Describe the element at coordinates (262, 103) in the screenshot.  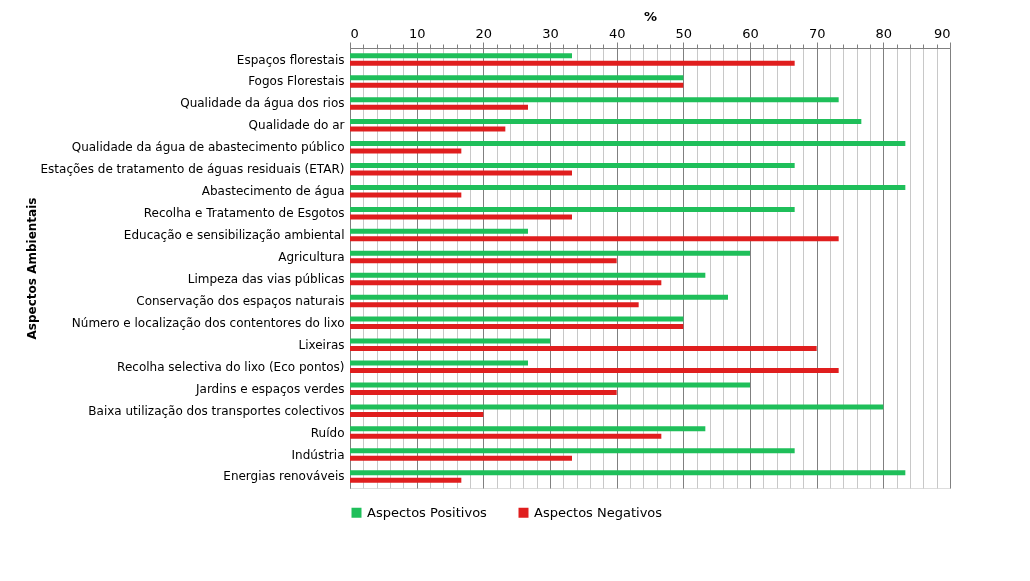
I see `y-tick-label: Qualidade da água dos rios` at that location.